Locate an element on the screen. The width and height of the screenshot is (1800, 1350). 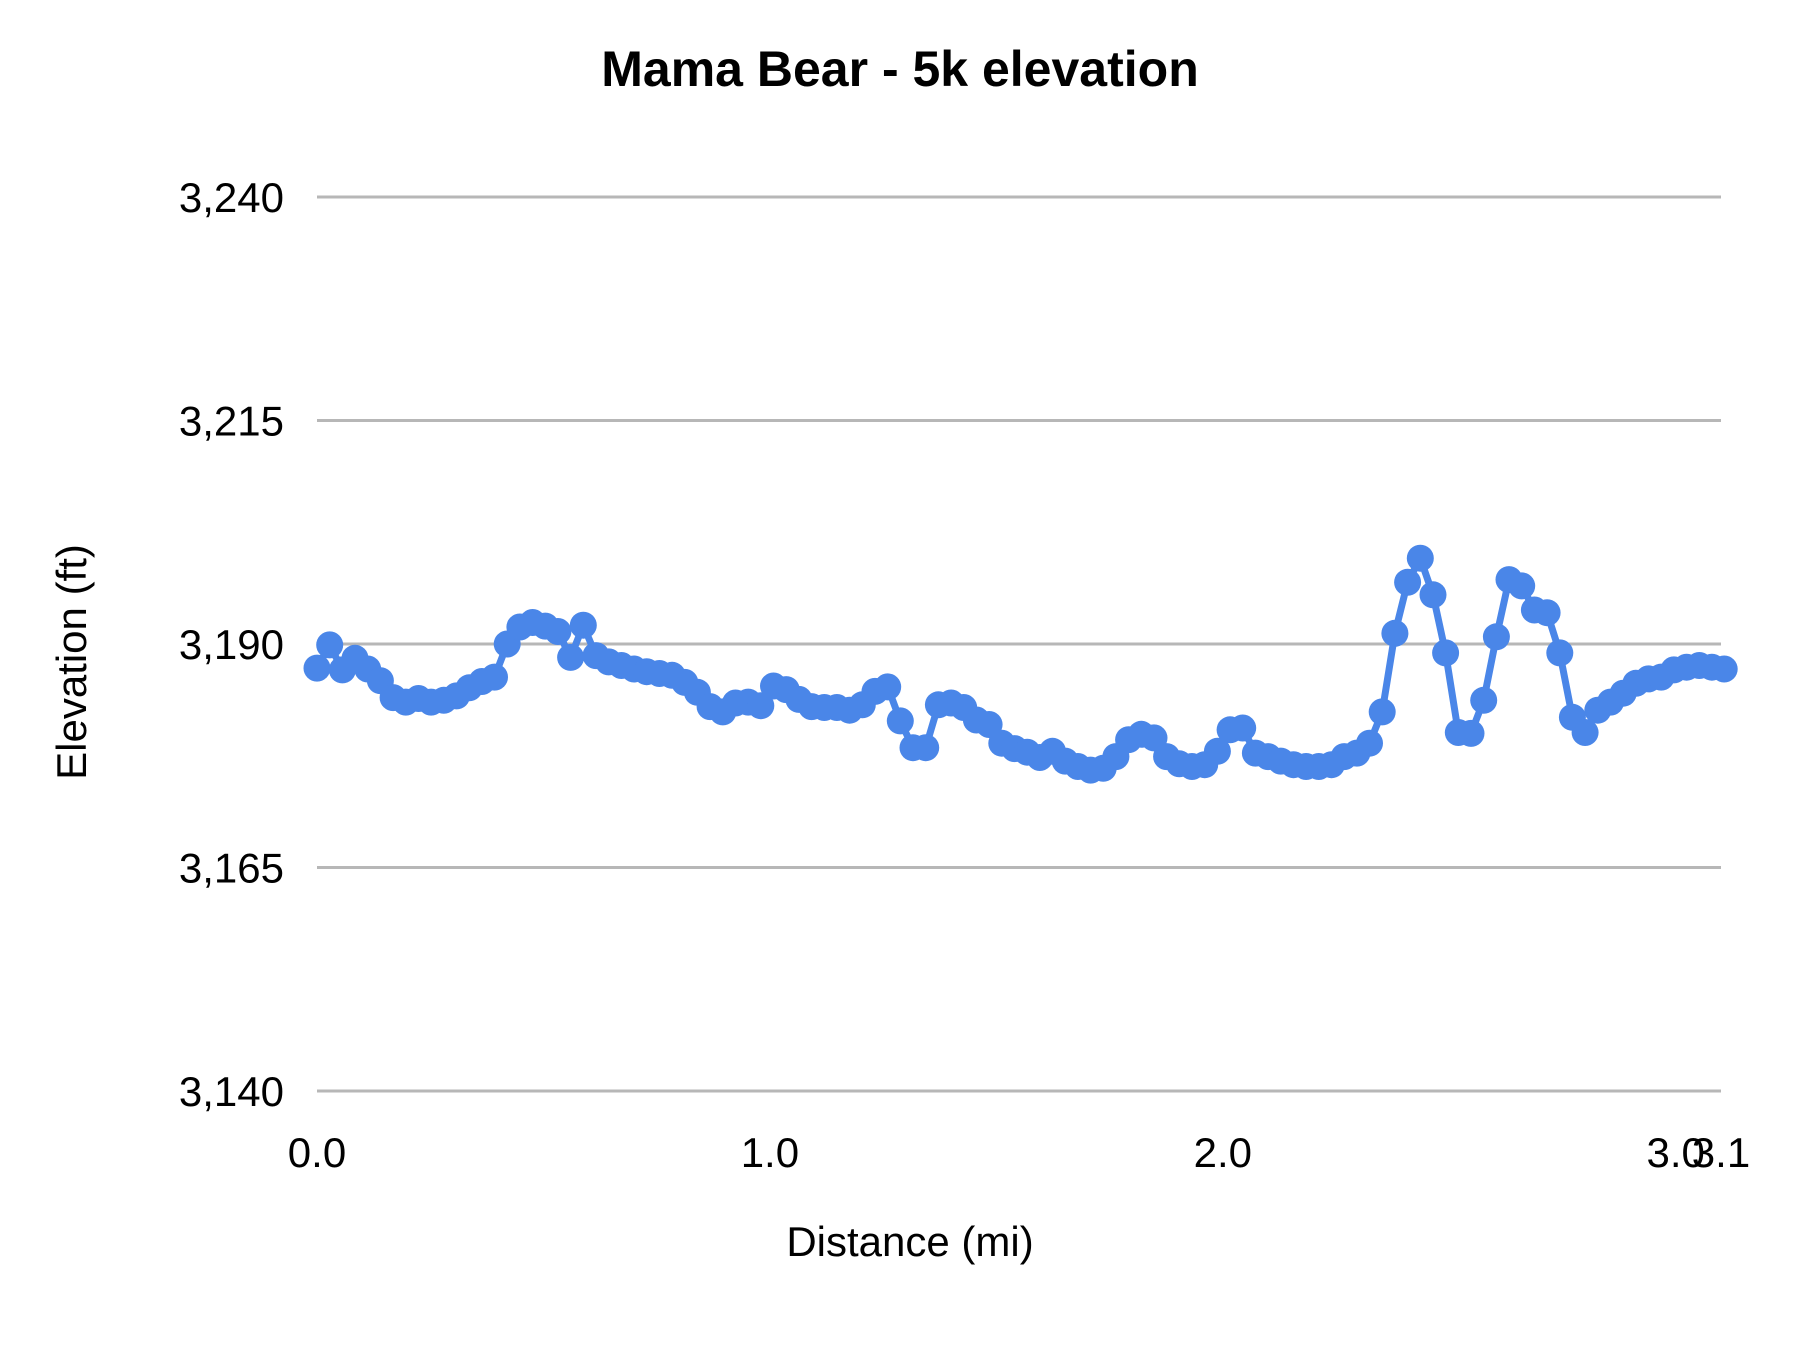
chart-title: Mama Bear - 5k elevation is located at coordinates (900, 69).